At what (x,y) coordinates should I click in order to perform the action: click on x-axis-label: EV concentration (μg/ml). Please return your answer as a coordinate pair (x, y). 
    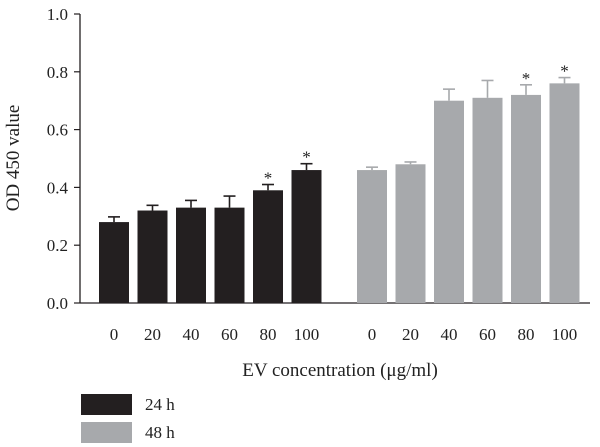
    Looking at the image, I should click on (340, 370).